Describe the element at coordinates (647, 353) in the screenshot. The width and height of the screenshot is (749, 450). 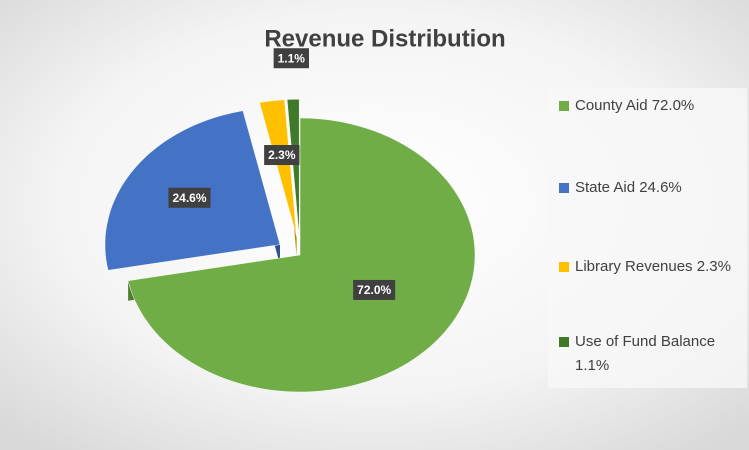
I see `legend-label: Use of Fund Balance 1.1%` at that location.